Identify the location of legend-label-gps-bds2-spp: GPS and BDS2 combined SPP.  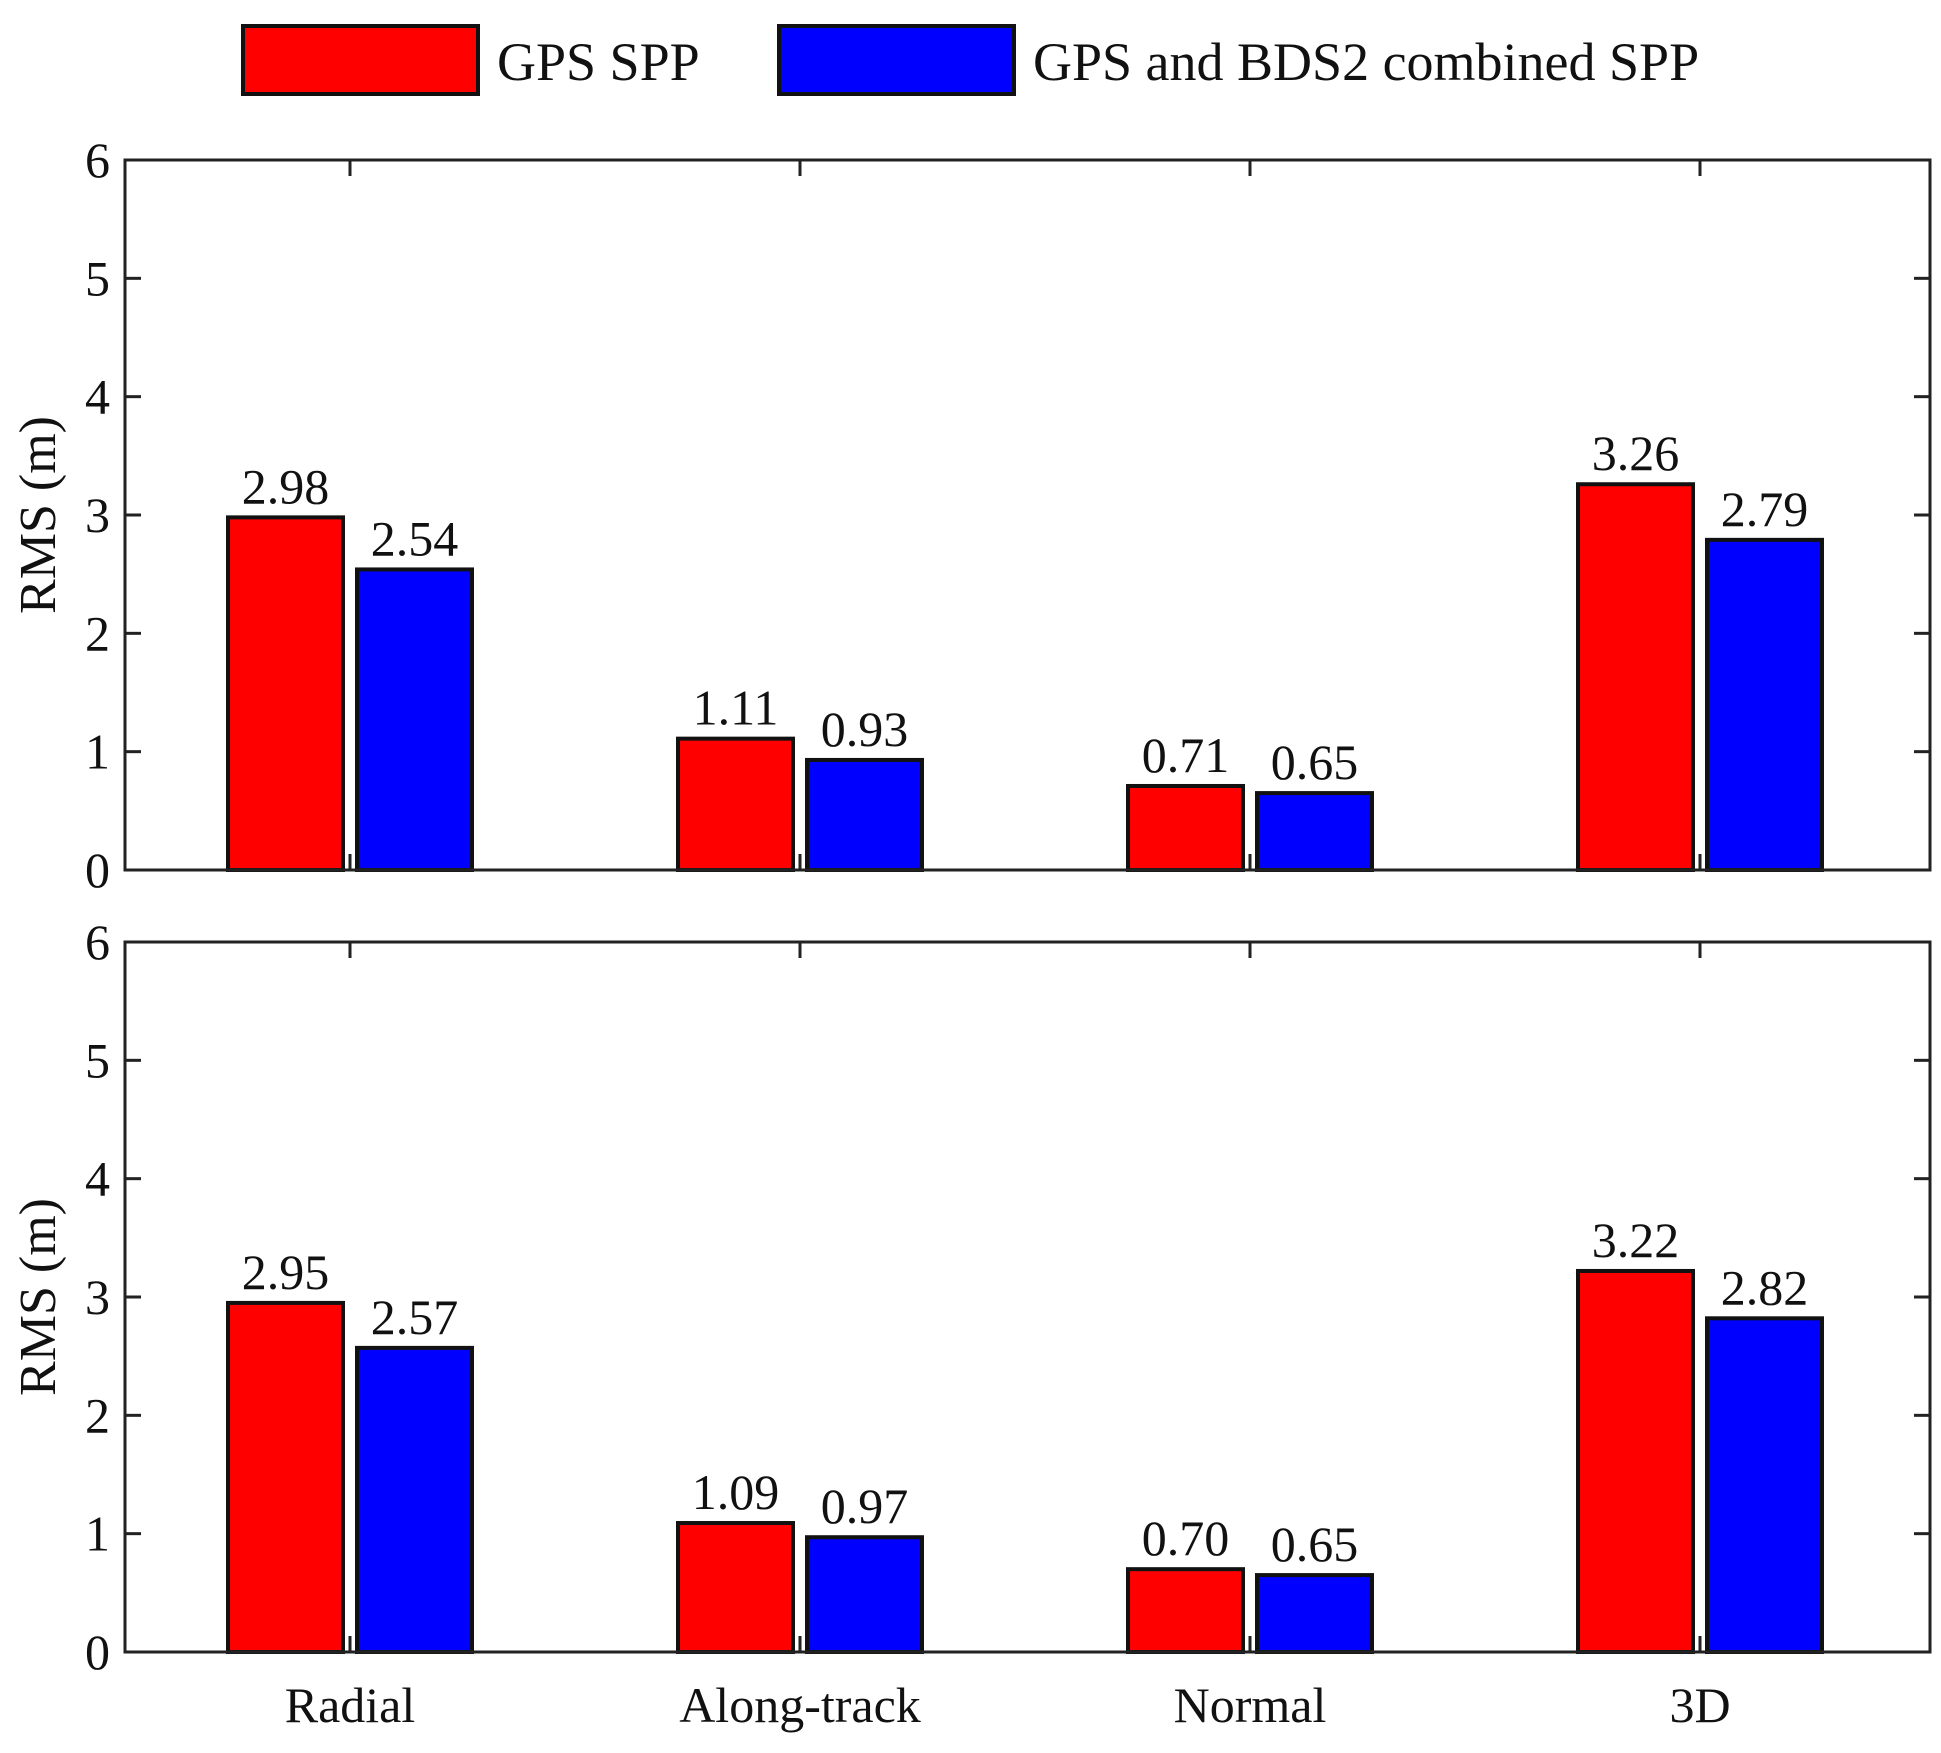
(1366, 62).